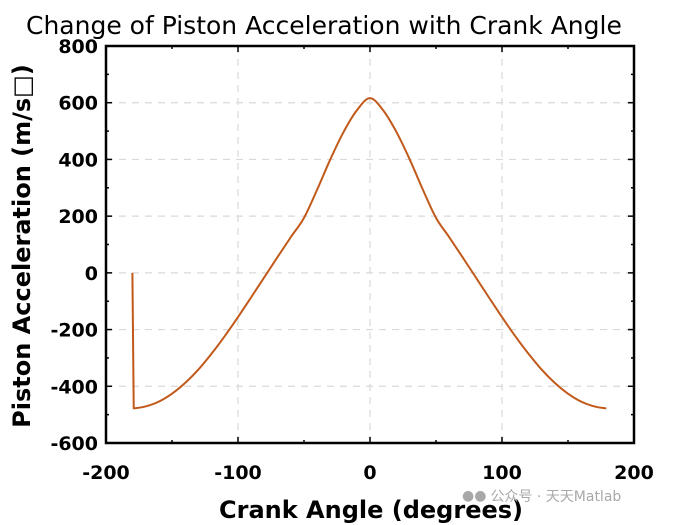  What do you see at coordinates (22, 246) in the screenshot?
I see `y-axis-label: Piston Acceleration (m/s□)` at bounding box center [22, 246].